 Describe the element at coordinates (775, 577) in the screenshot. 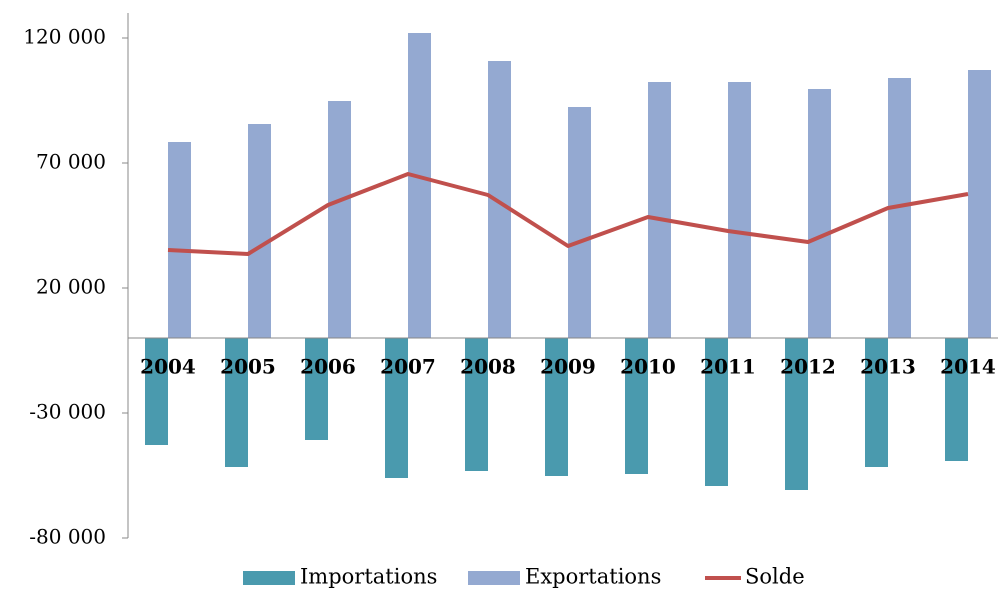

I see `legend-label: Solde` at that location.